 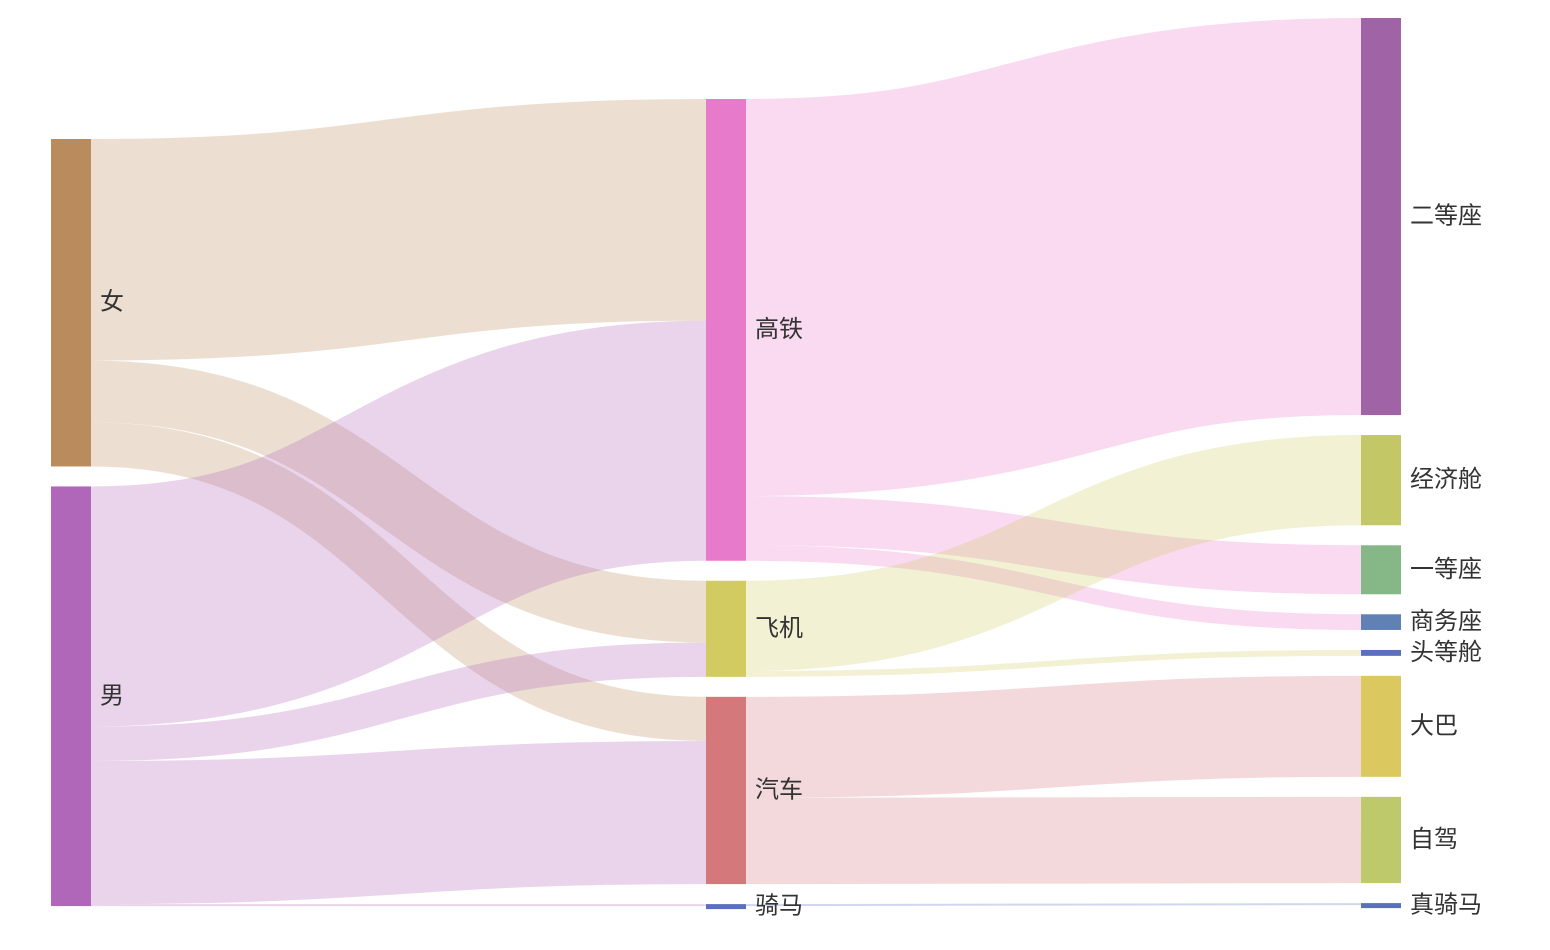 I want to click on node-大巴, so click(x=1381, y=726).